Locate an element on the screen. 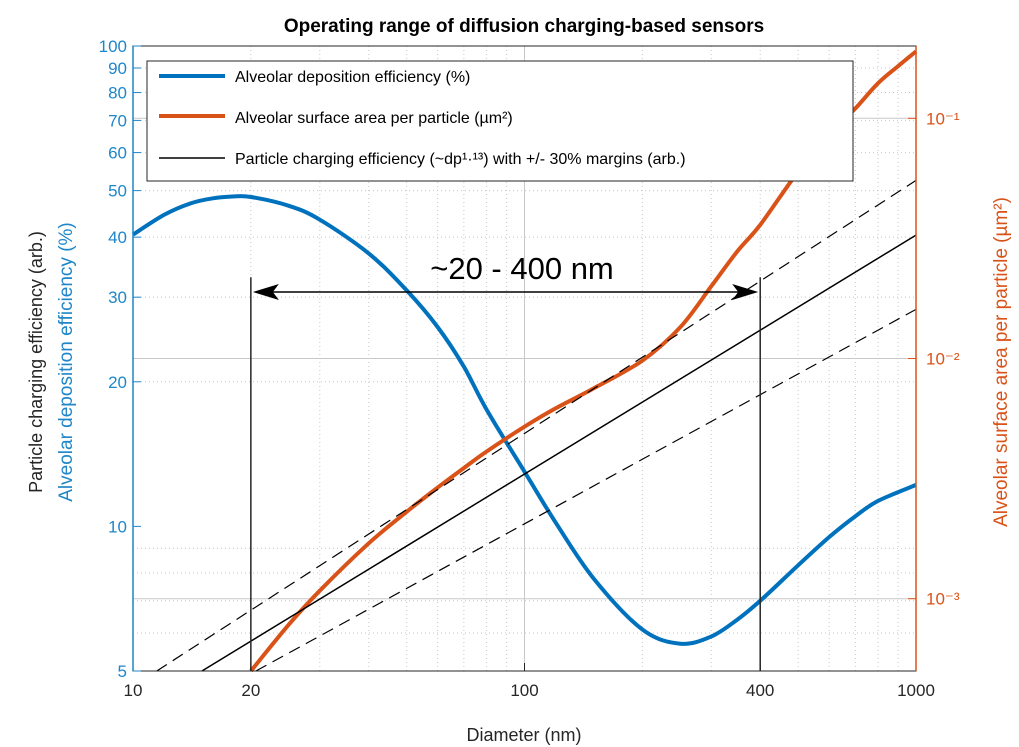 The width and height of the screenshot is (1019, 747). x-tick-label: 10 is located at coordinates (133, 690).